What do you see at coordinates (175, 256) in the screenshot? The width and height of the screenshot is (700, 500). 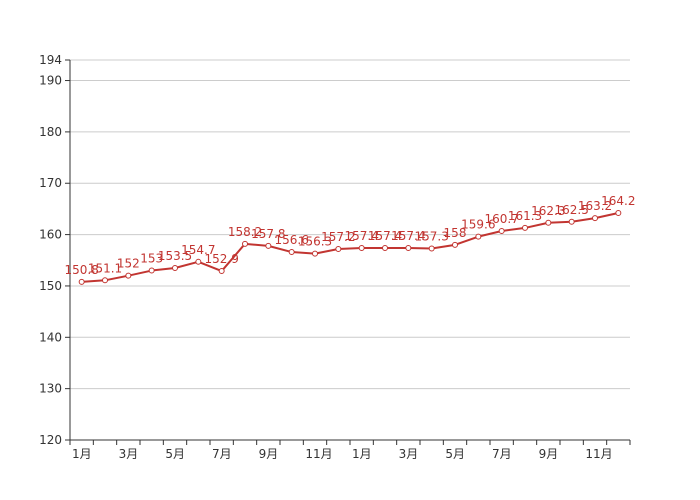 I see `data-label: 153.5` at bounding box center [175, 256].